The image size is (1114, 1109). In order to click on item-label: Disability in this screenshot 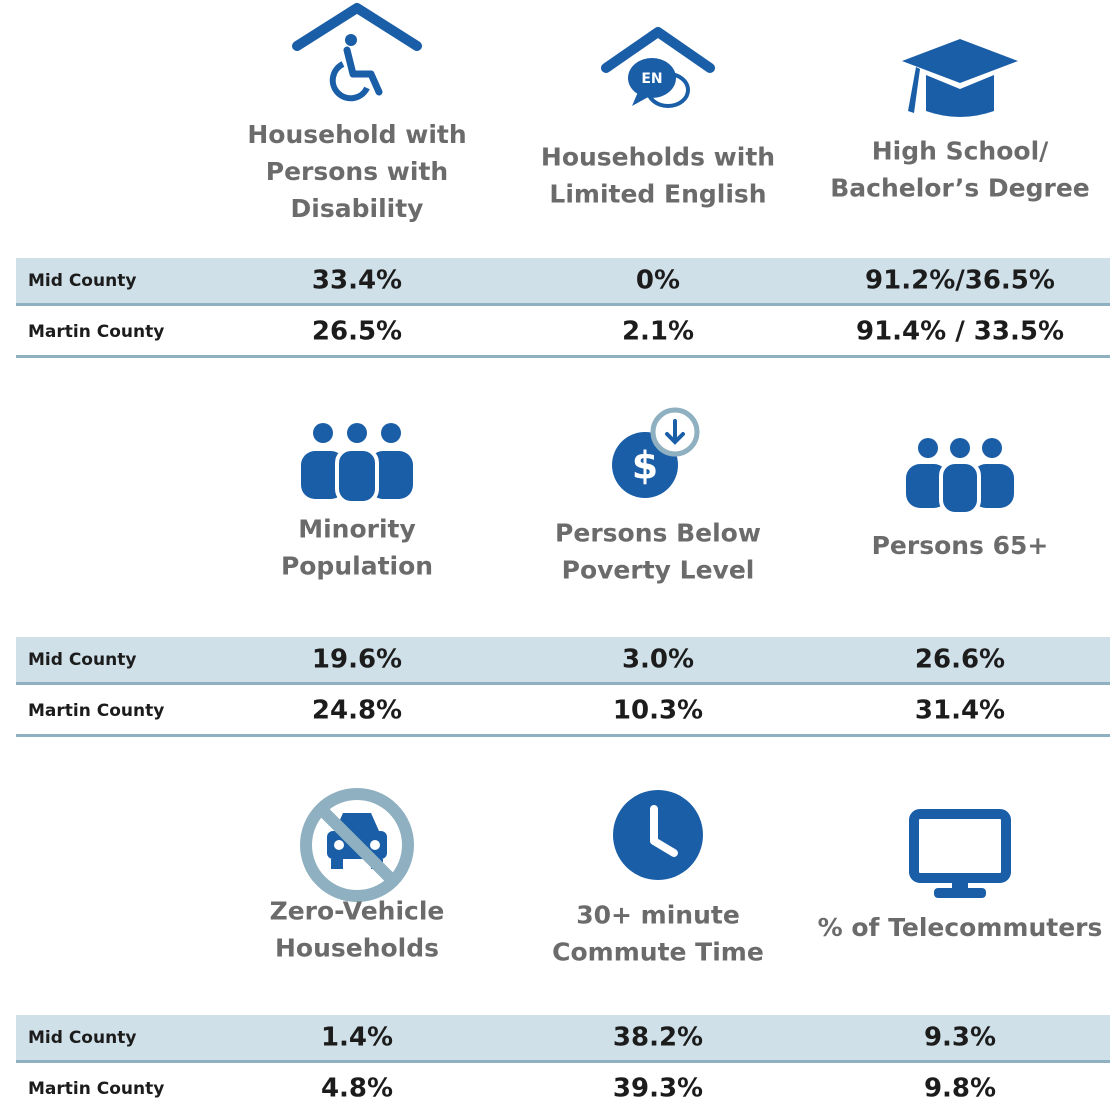, I will do `click(357, 208)`.